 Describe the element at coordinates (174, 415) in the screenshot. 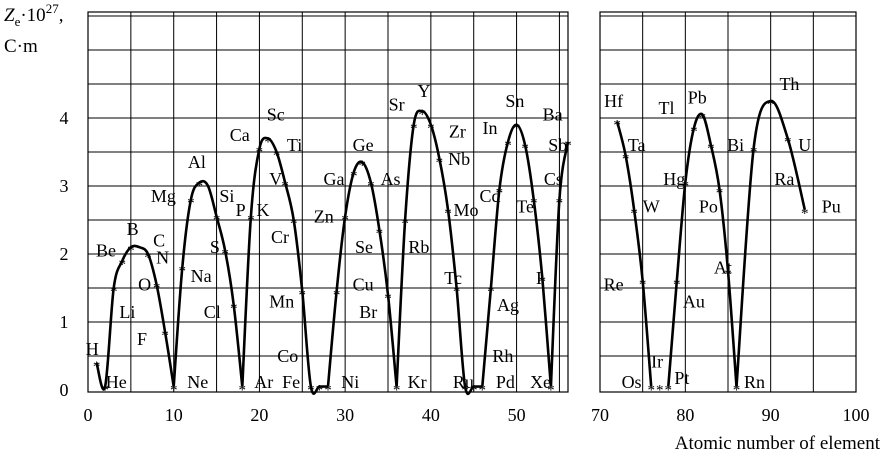

I see `x-tick-label: 10` at that location.